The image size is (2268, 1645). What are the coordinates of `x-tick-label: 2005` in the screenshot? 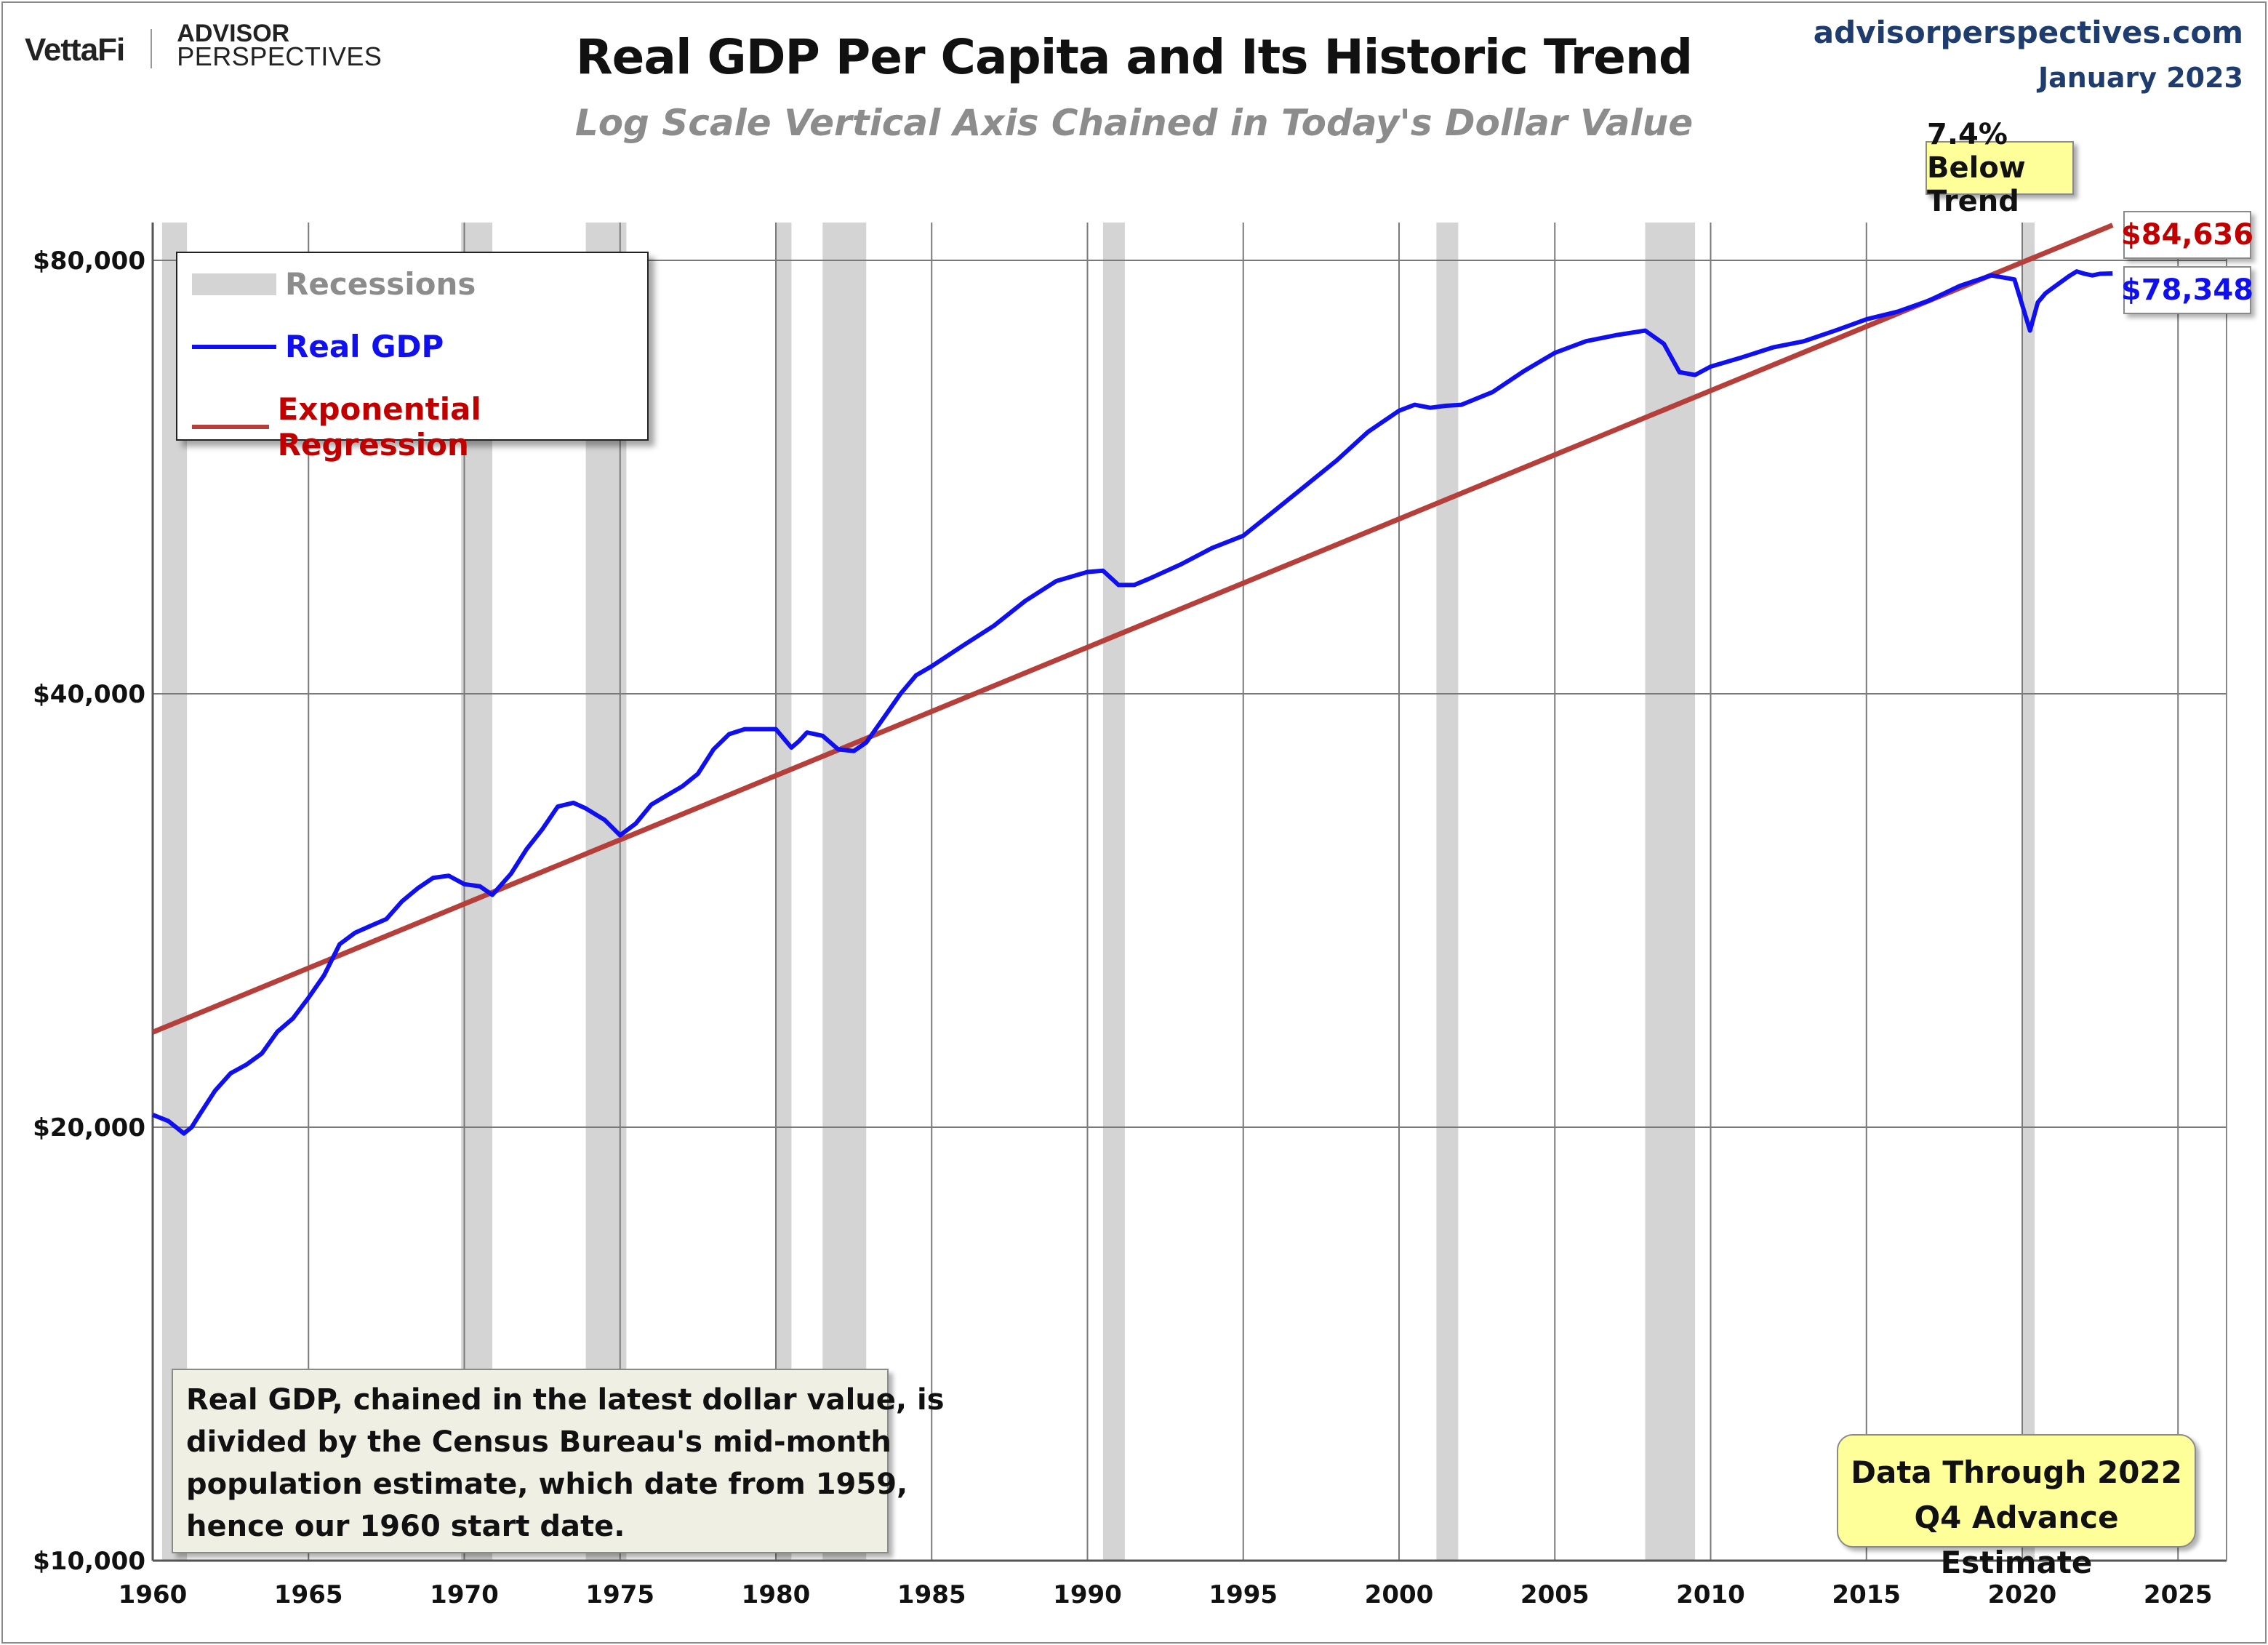 It's located at (1555, 1594).